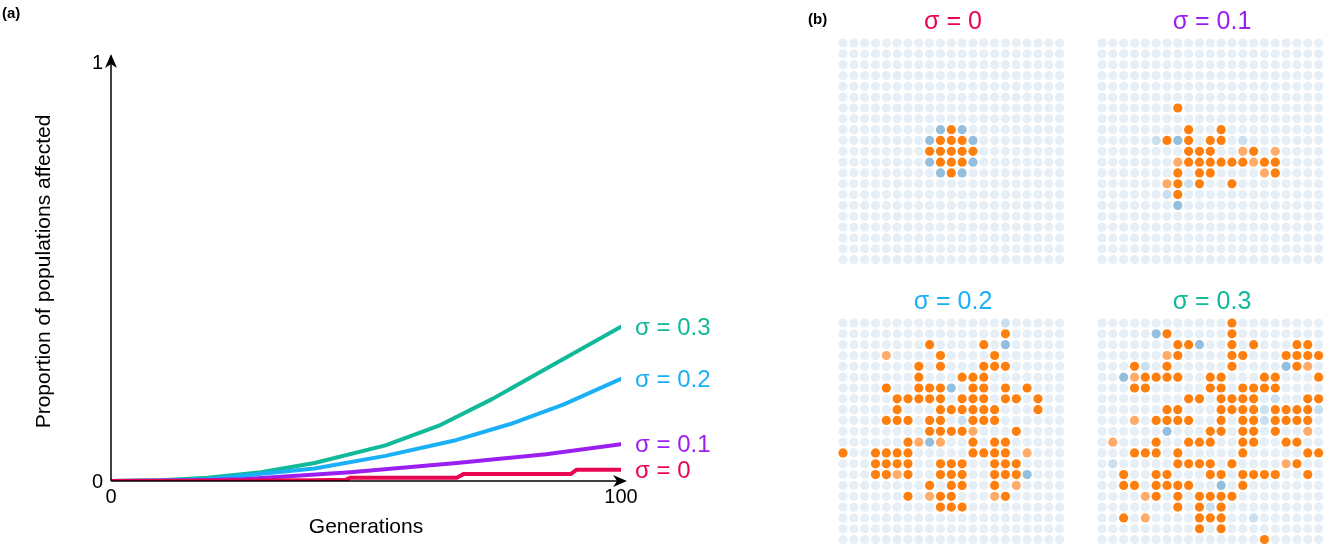 This screenshot has width=1328, height=544. What do you see at coordinates (953, 20) in the screenshot?
I see `text: σ = 0` at bounding box center [953, 20].